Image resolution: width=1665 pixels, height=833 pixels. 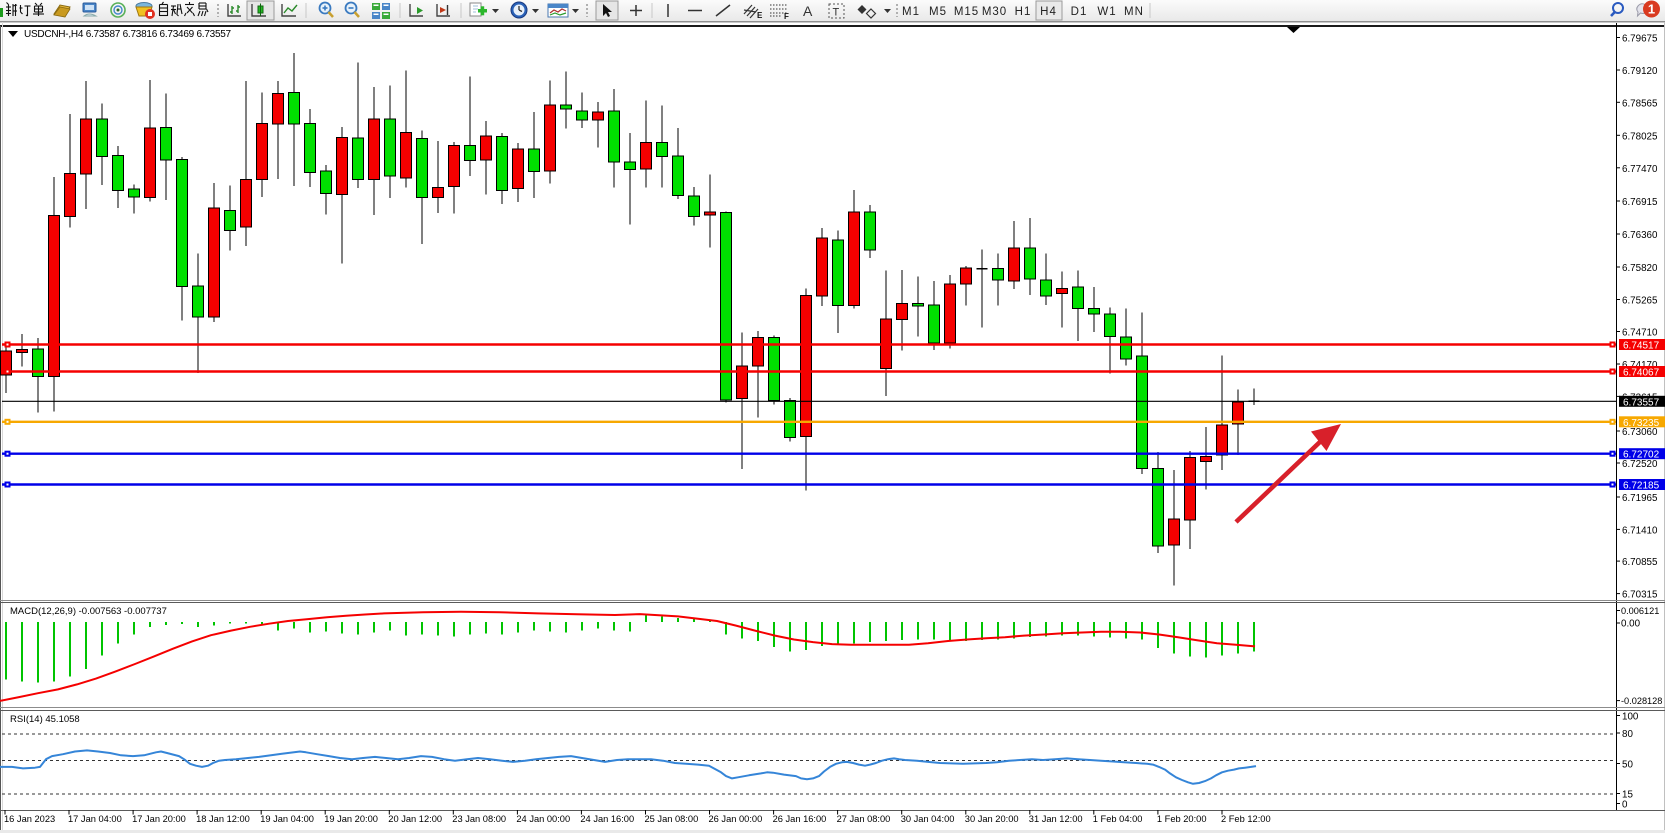 What do you see at coordinates (1641, 373) in the screenshot?
I see `svg-text: 6.74067` at bounding box center [1641, 373].